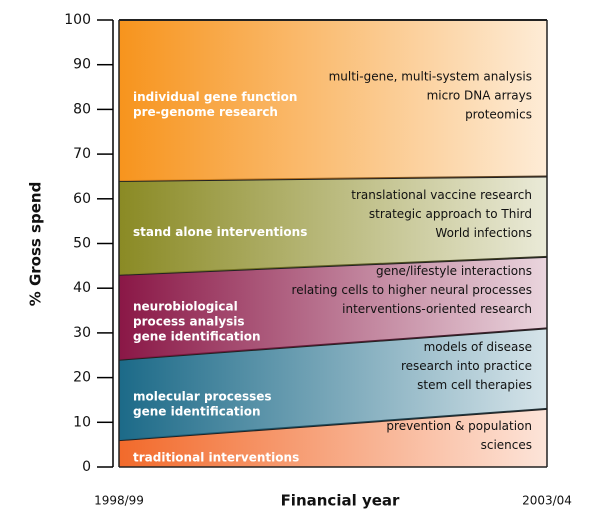 The width and height of the screenshot is (599, 515). I want to click on y-tick-label: 40, so click(82, 288).